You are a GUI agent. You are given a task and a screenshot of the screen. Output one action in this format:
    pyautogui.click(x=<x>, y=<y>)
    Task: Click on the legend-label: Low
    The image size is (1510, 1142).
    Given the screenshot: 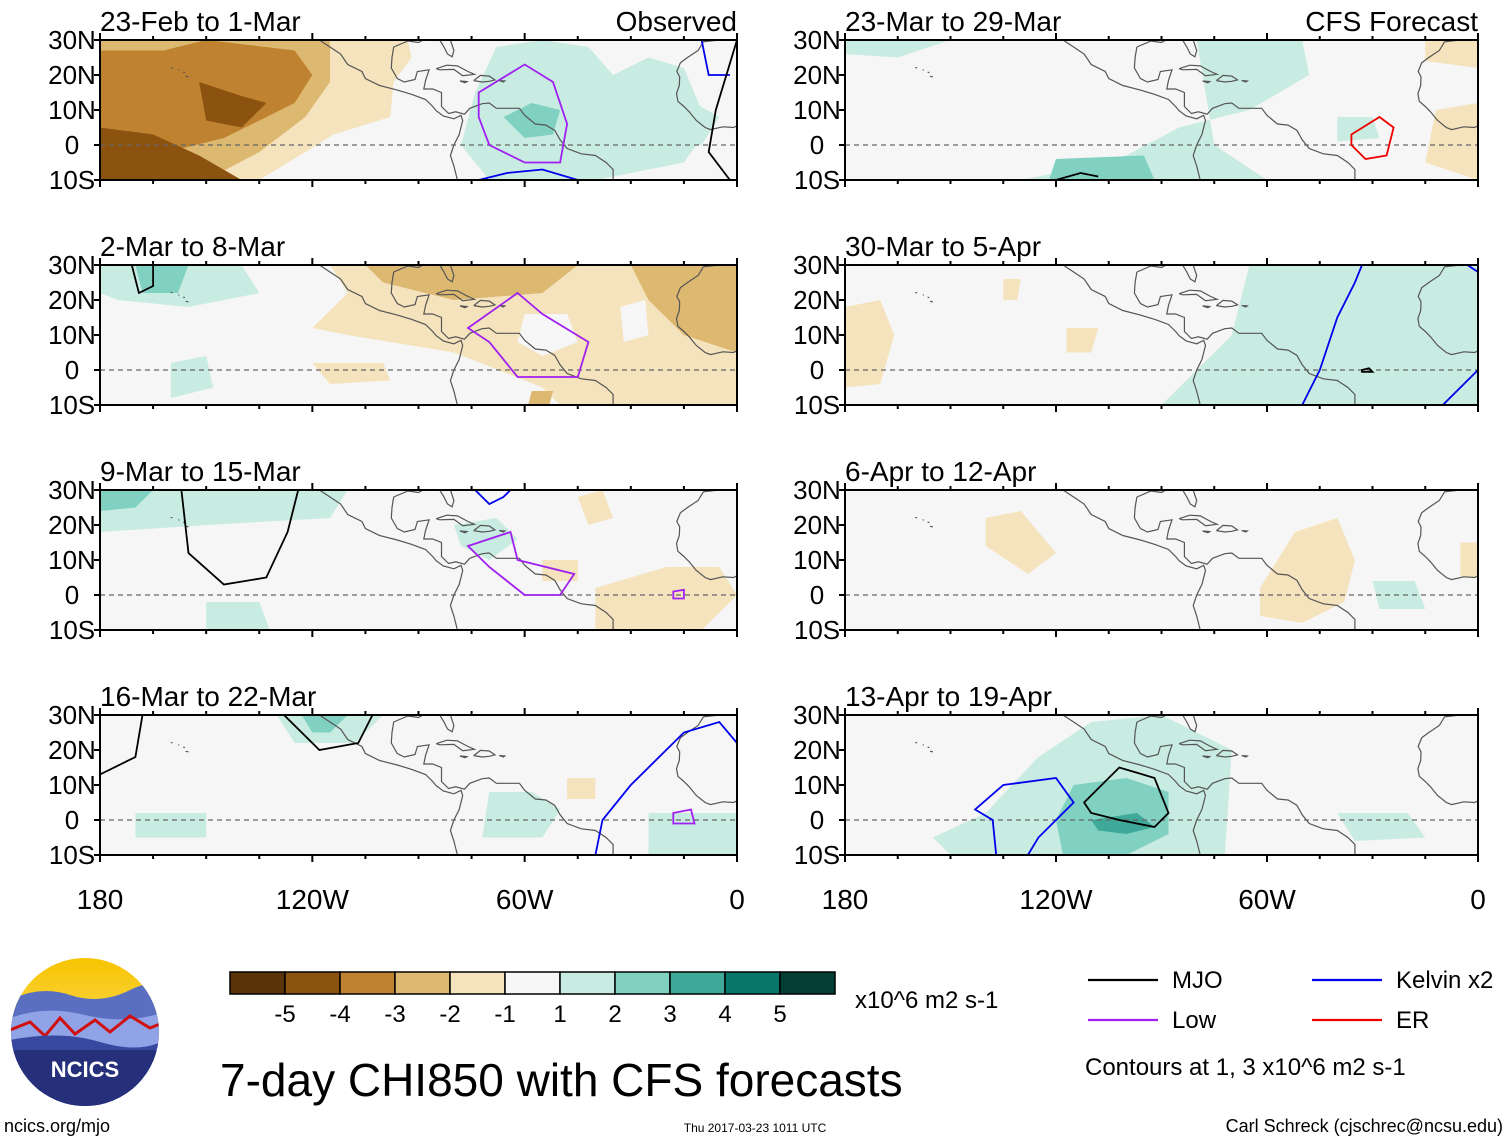 What is the action you would take?
    pyautogui.click(x=1194, y=1020)
    